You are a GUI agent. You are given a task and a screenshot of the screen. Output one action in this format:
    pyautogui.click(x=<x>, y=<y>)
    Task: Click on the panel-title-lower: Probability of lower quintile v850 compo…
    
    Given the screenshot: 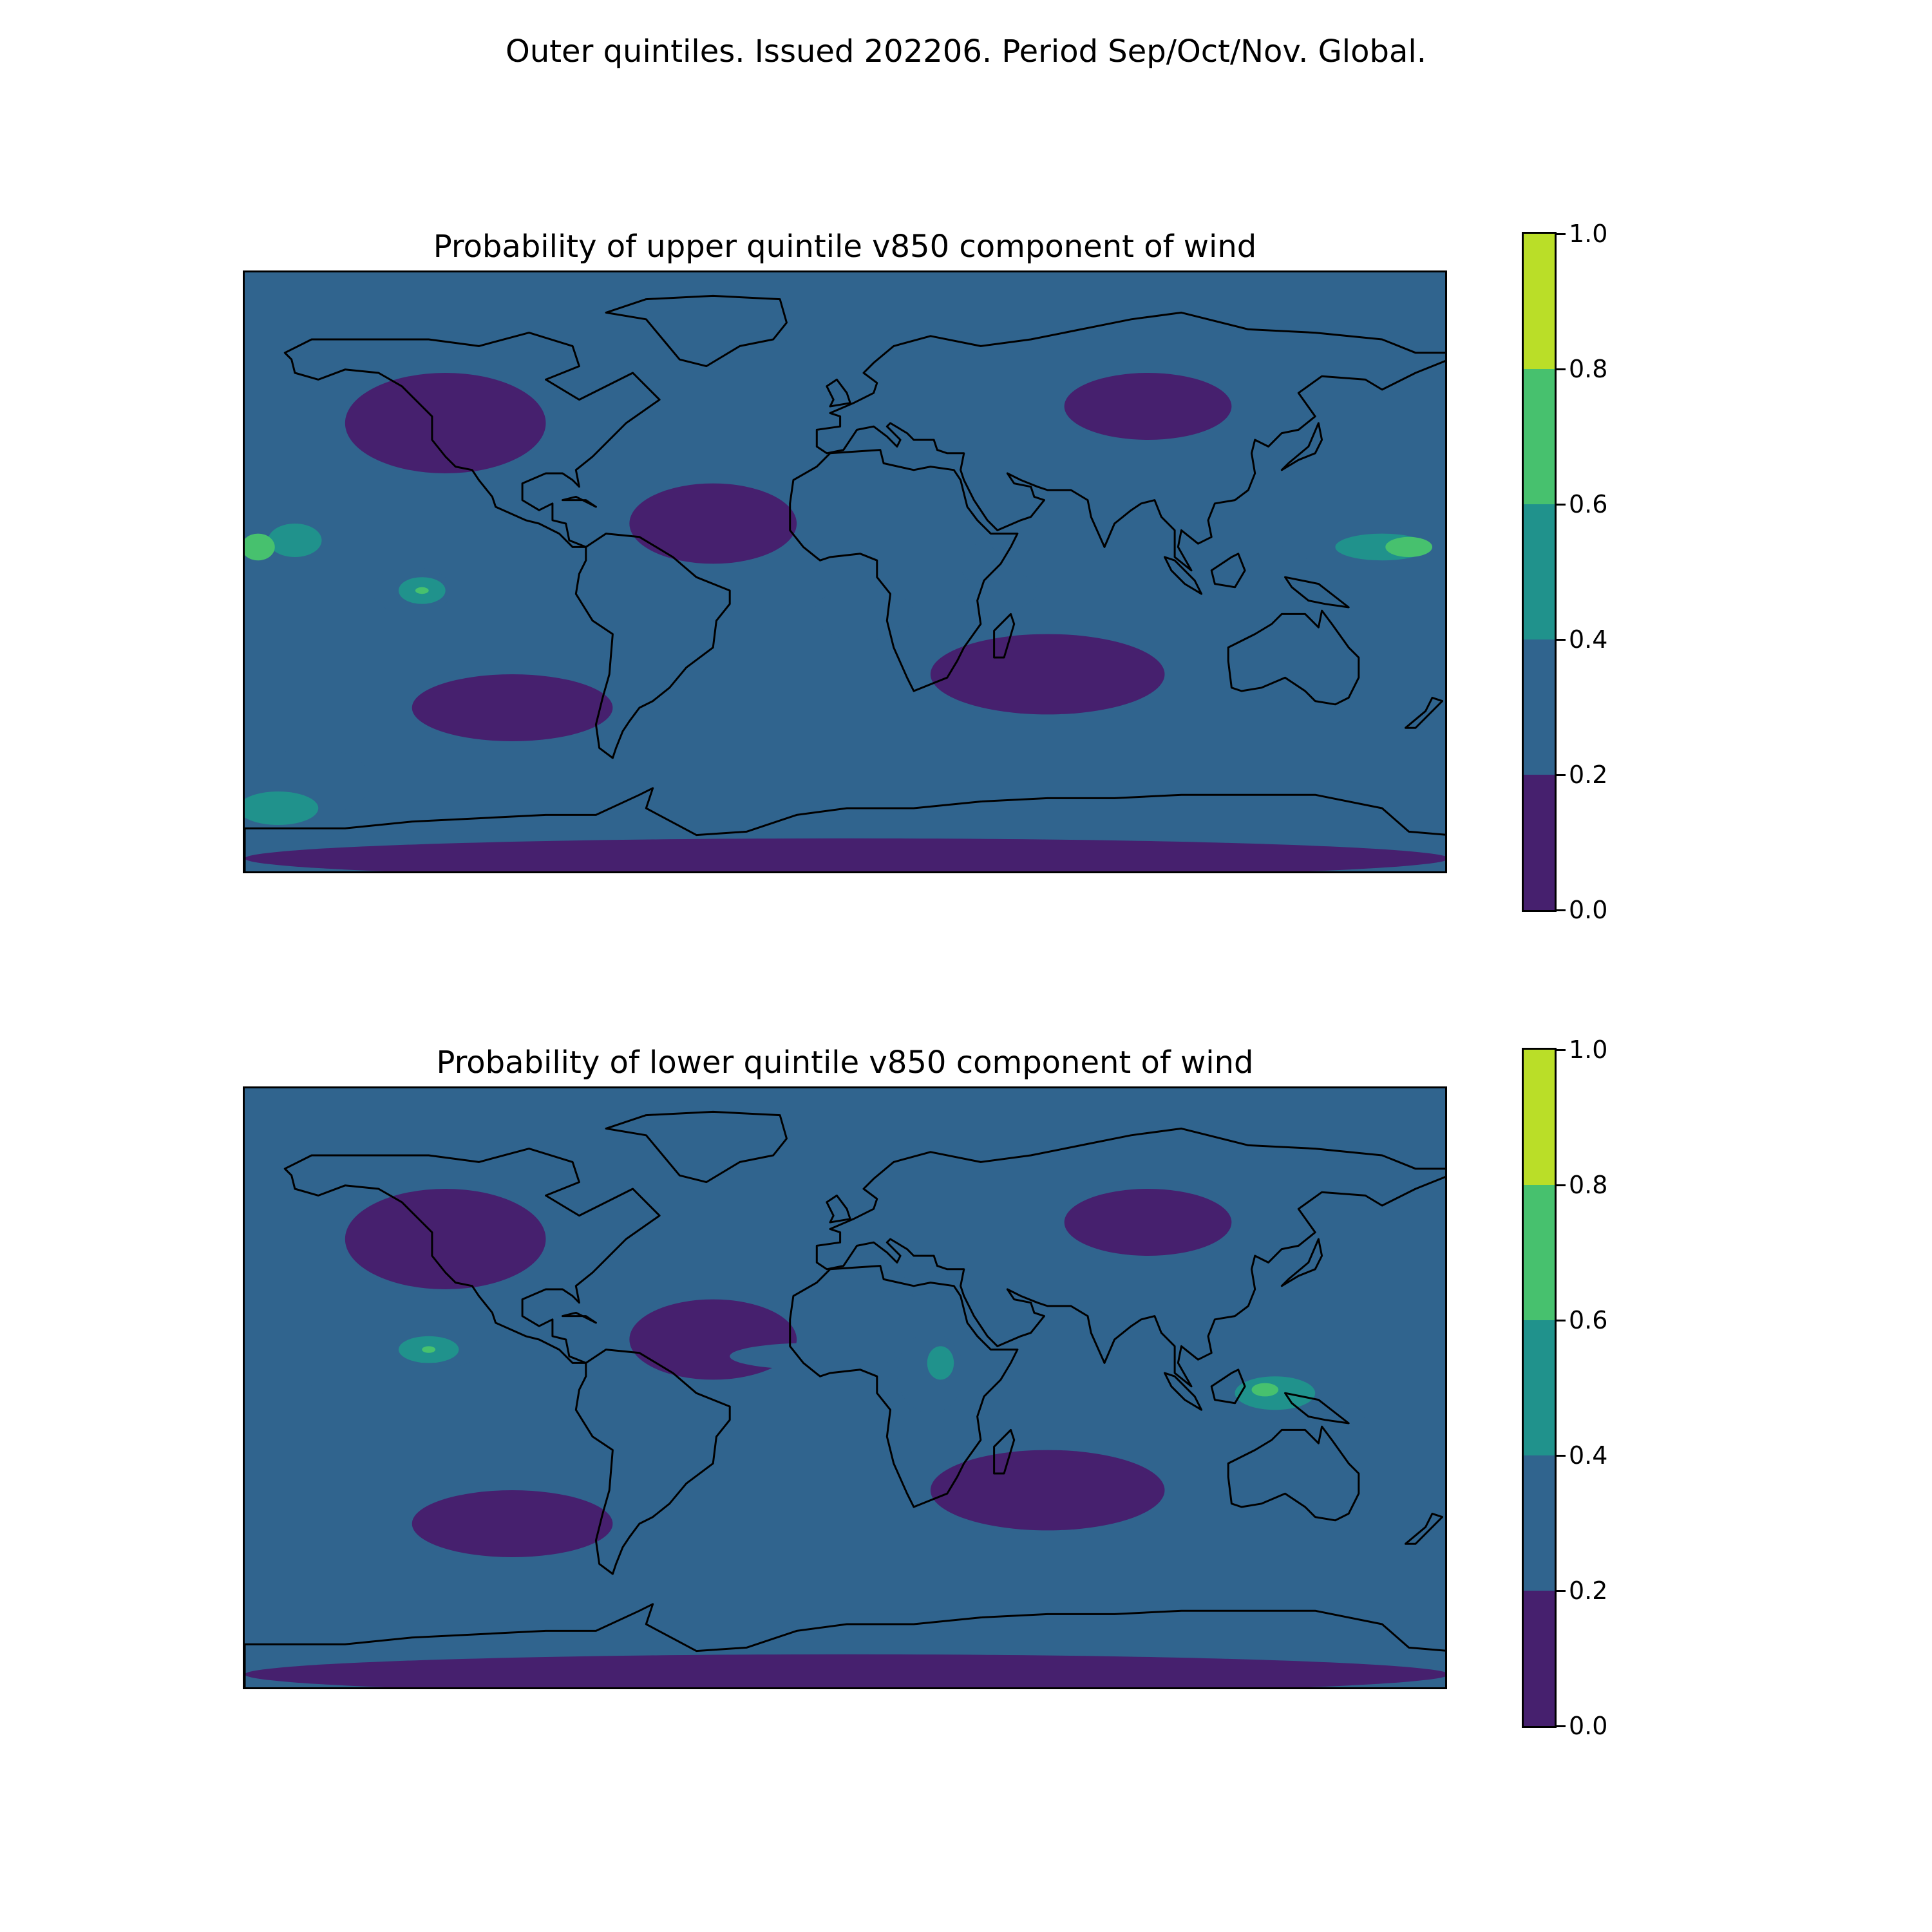 What is the action you would take?
    pyautogui.click(x=845, y=1063)
    